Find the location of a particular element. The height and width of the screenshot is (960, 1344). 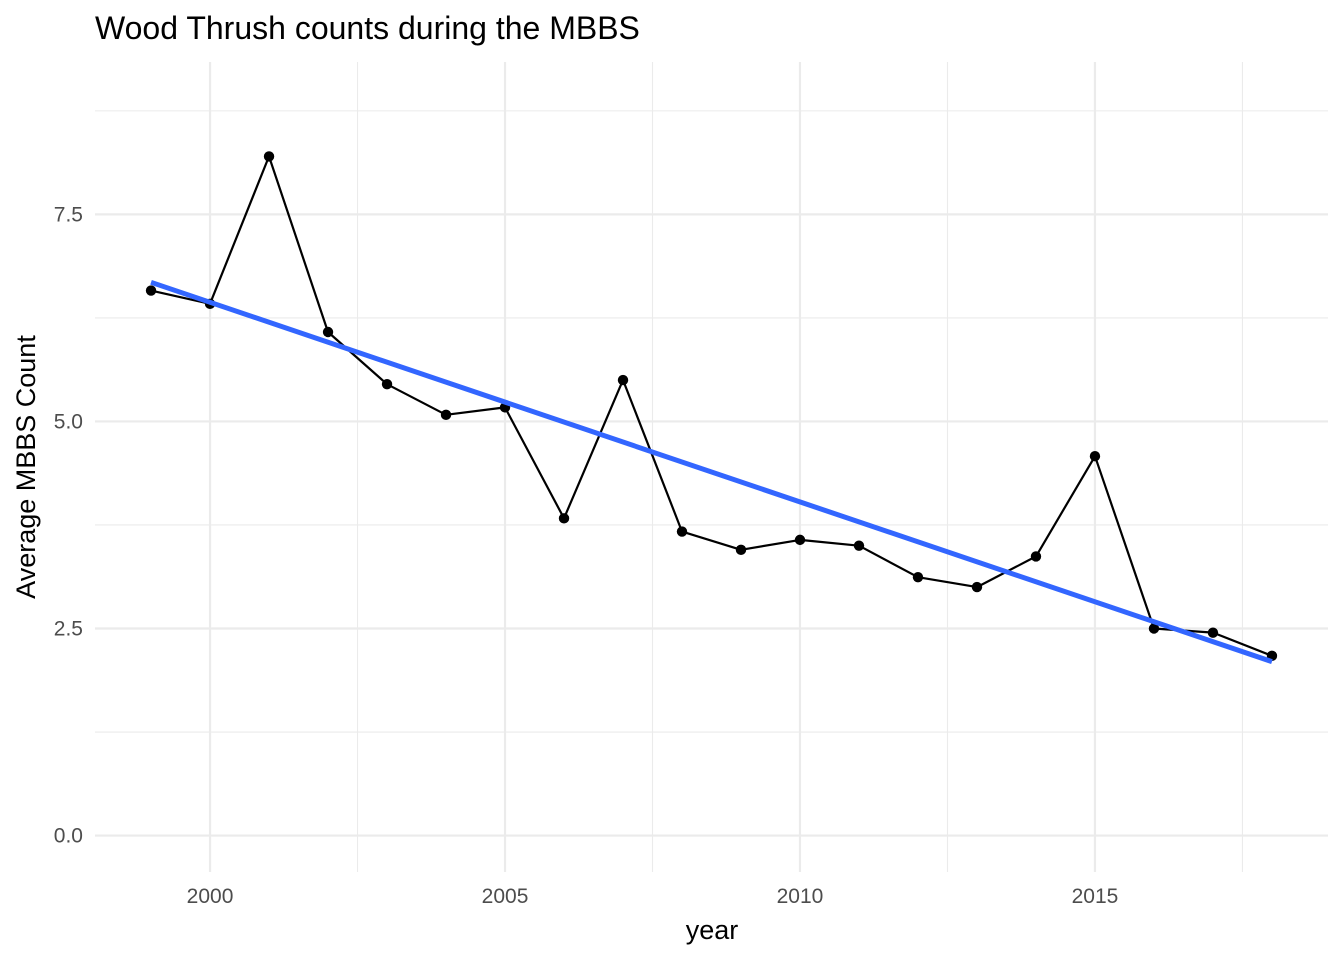

y-axis-tick-labels: 0.0 2.5 5.0 7.5 is located at coordinates (68, 525).